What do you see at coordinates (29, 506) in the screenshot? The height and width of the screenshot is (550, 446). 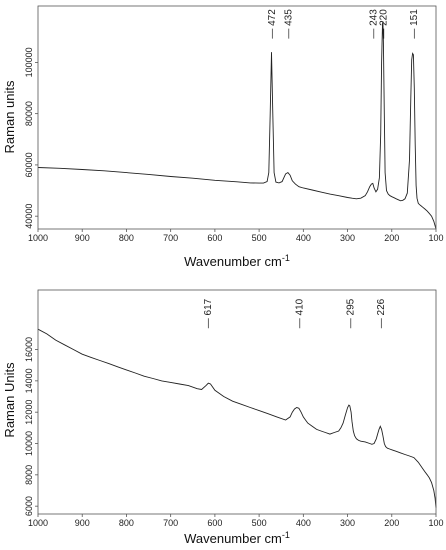 I see `chart-bottom-ytick-label: 6000` at bounding box center [29, 506].